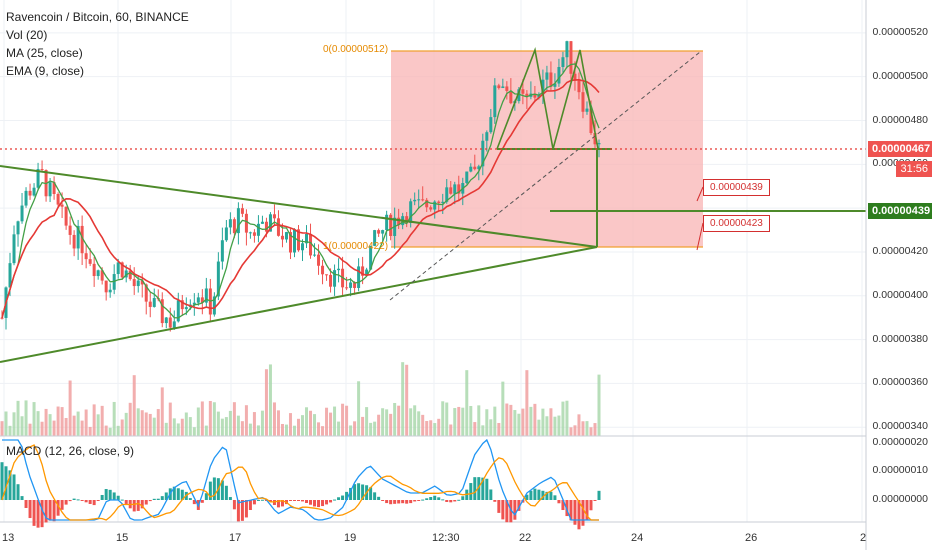 The height and width of the screenshot is (550, 932). Describe the element at coordinates (97, 17) in the screenshot. I see `symbol-title: Ravencoin / Bitcoin, 60, BINANCE` at that location.